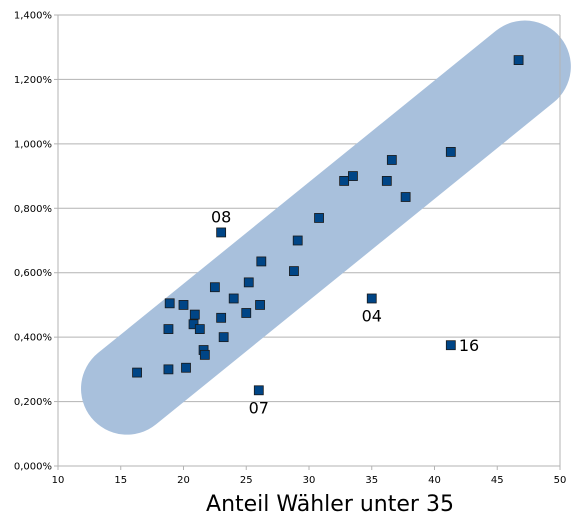 The image size is (576, 528). I want to click on y-tick-label-6: 1,200%, so click(33, 80).